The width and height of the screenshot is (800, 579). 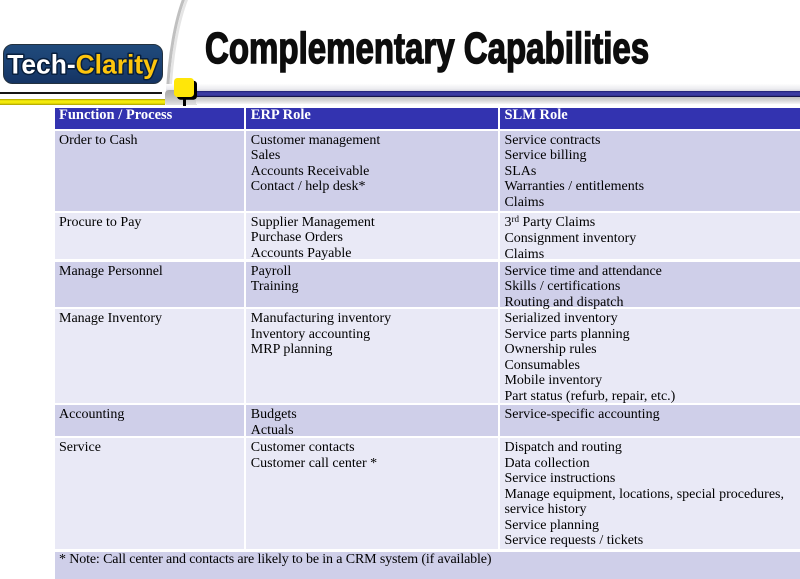 I want to click on svg-text: Tech-Clarity, so click(x=82, y=64).